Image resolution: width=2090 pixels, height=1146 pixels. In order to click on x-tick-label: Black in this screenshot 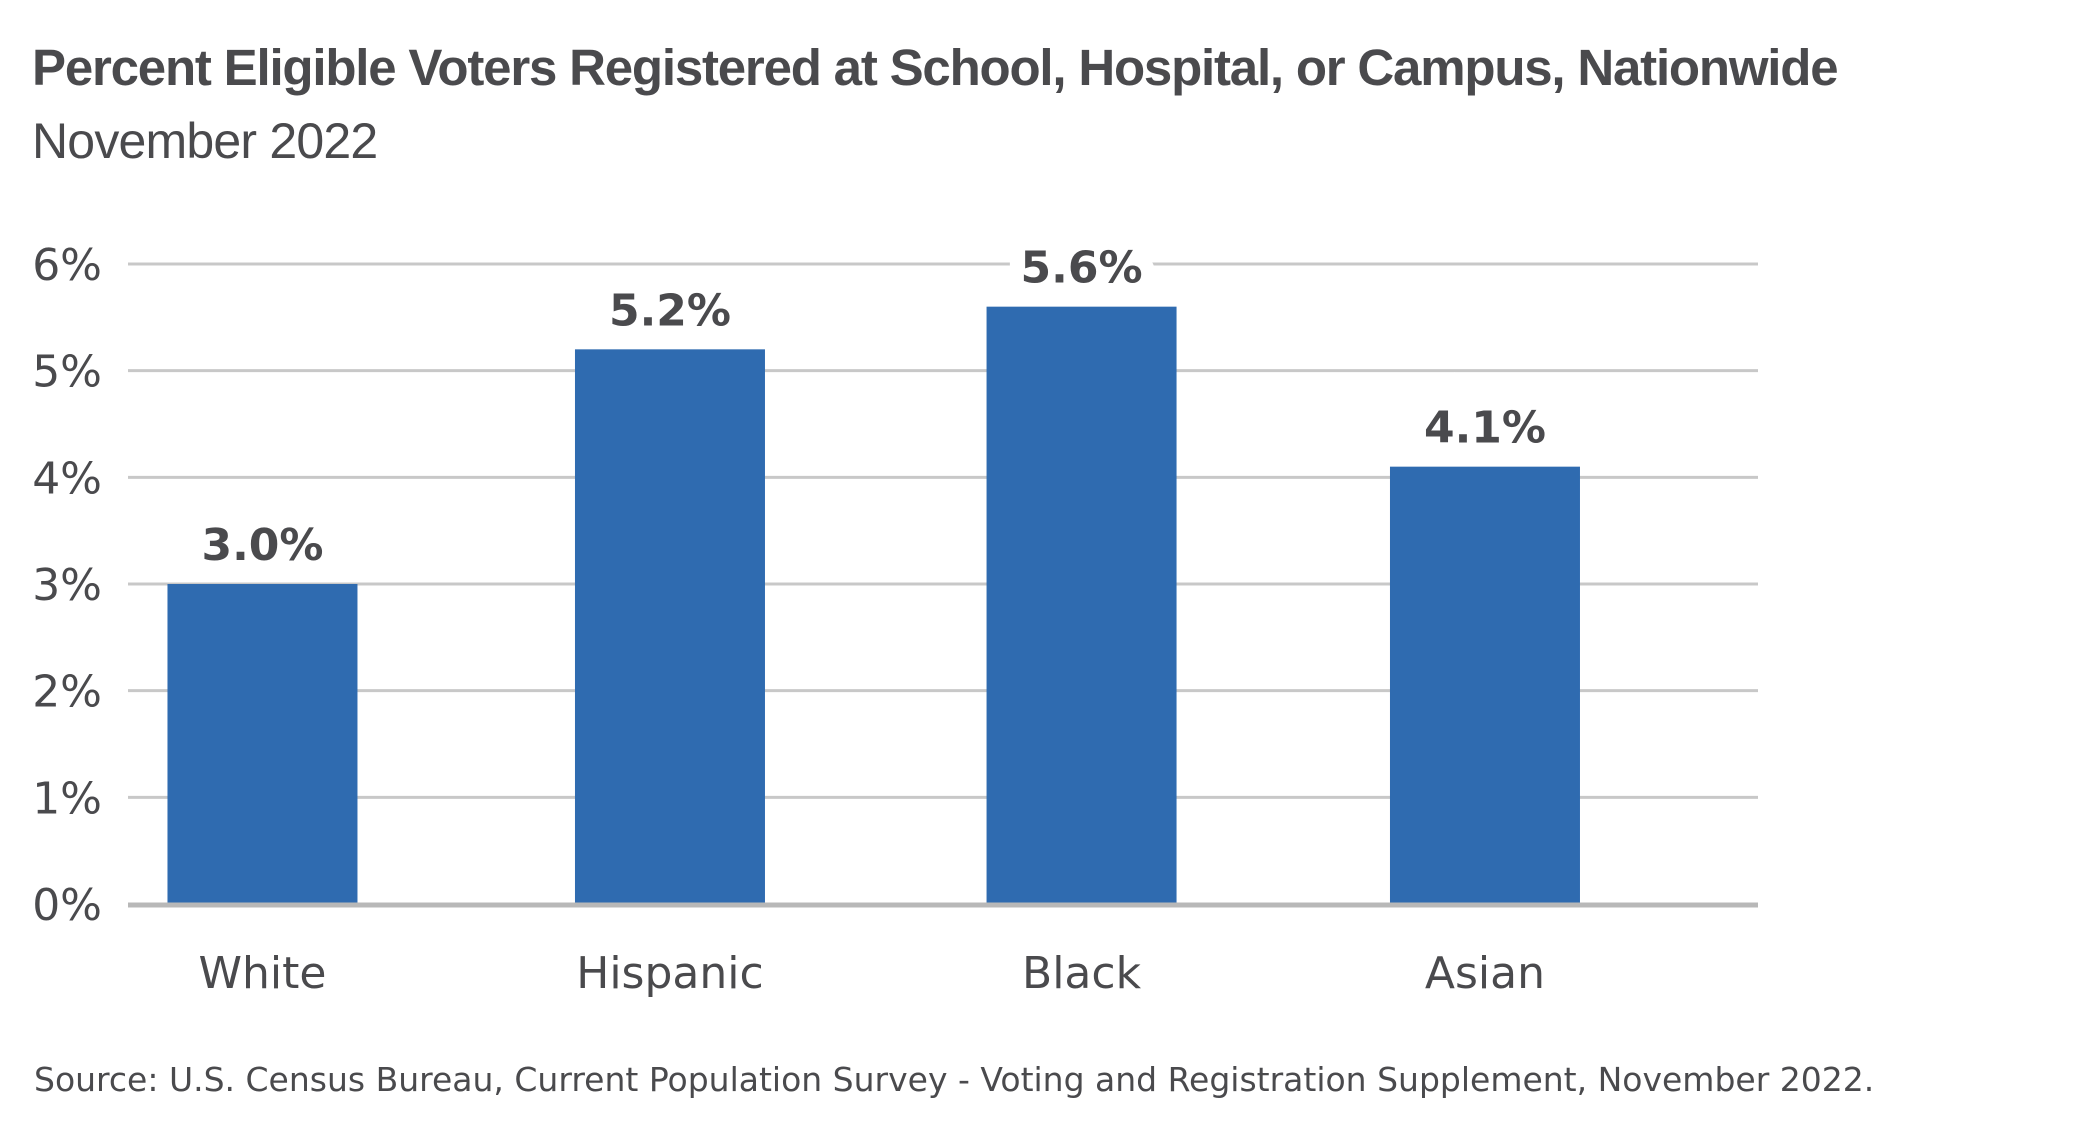, I will do `click(1082, 973)`.